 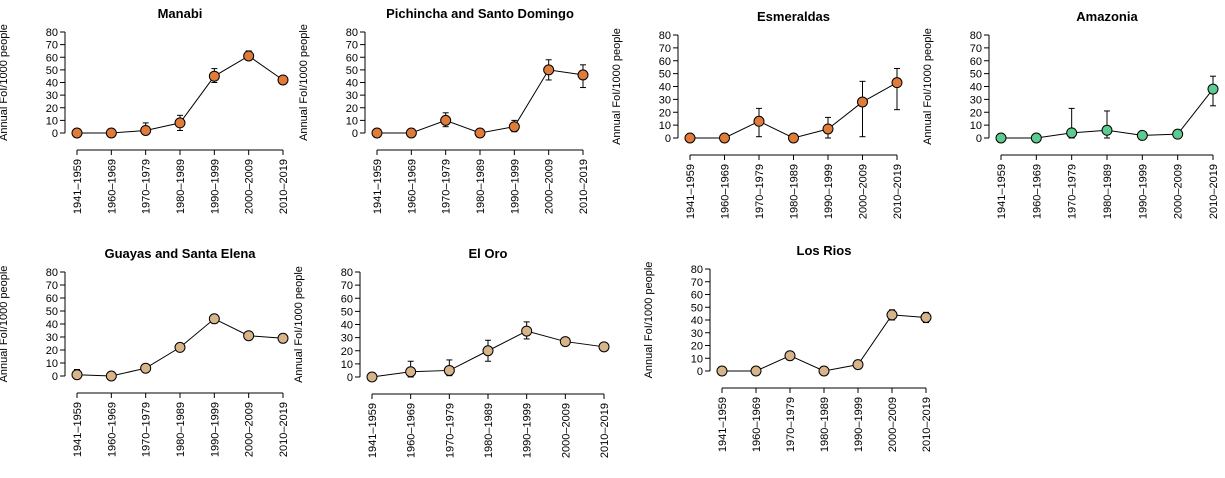 I want to click on series-line, so click(x=824, y=343).